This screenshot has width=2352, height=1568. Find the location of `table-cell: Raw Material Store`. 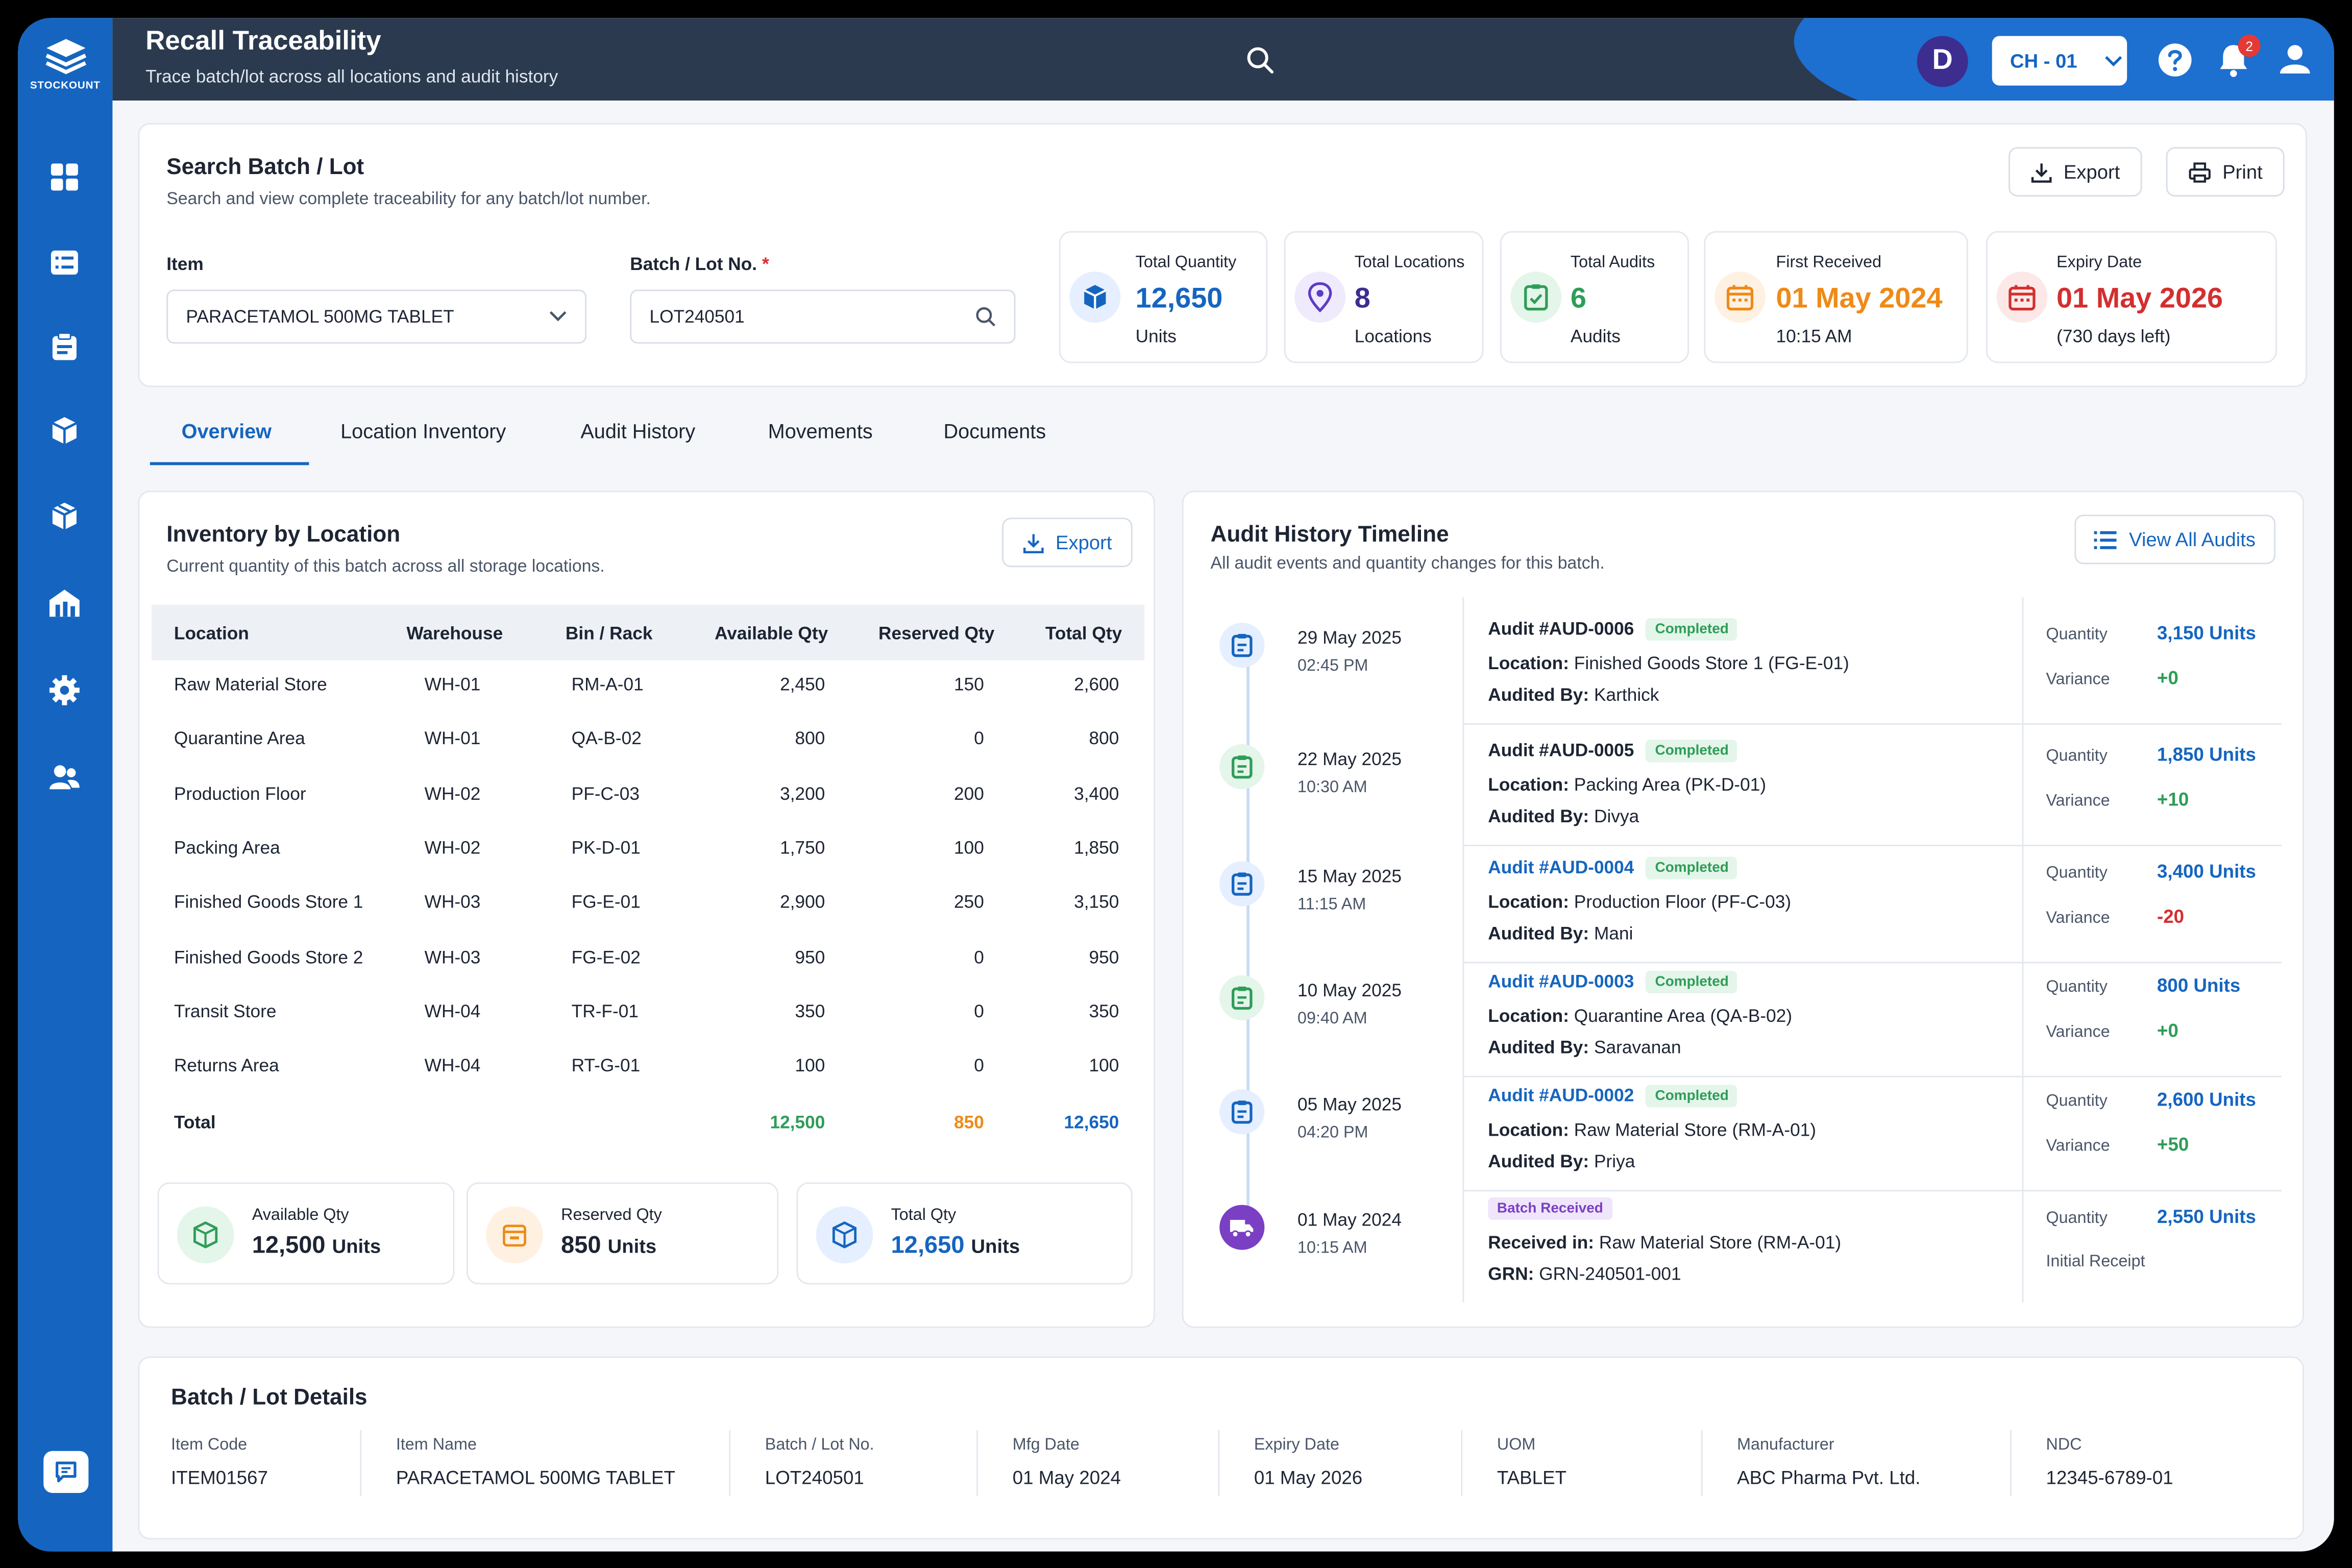

table-cell: Raw Material Store is located at coordinates (250, 684).